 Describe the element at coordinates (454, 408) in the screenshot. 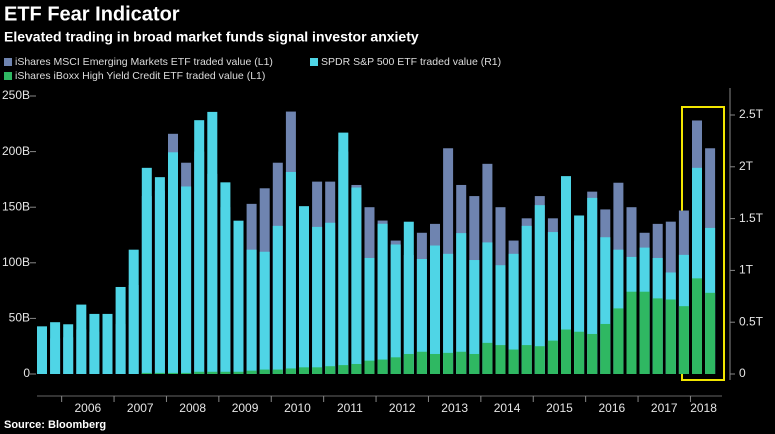

I see `x-tick-label: 2013` at that location.